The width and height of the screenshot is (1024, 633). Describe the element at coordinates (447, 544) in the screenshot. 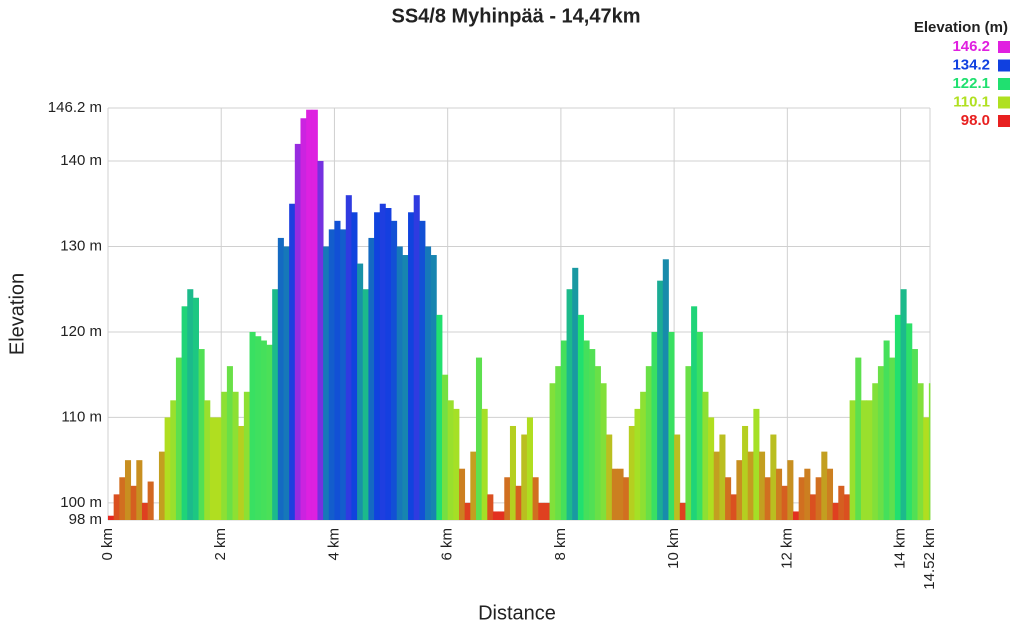

I see `x-tick-label: 6 km` at that location.